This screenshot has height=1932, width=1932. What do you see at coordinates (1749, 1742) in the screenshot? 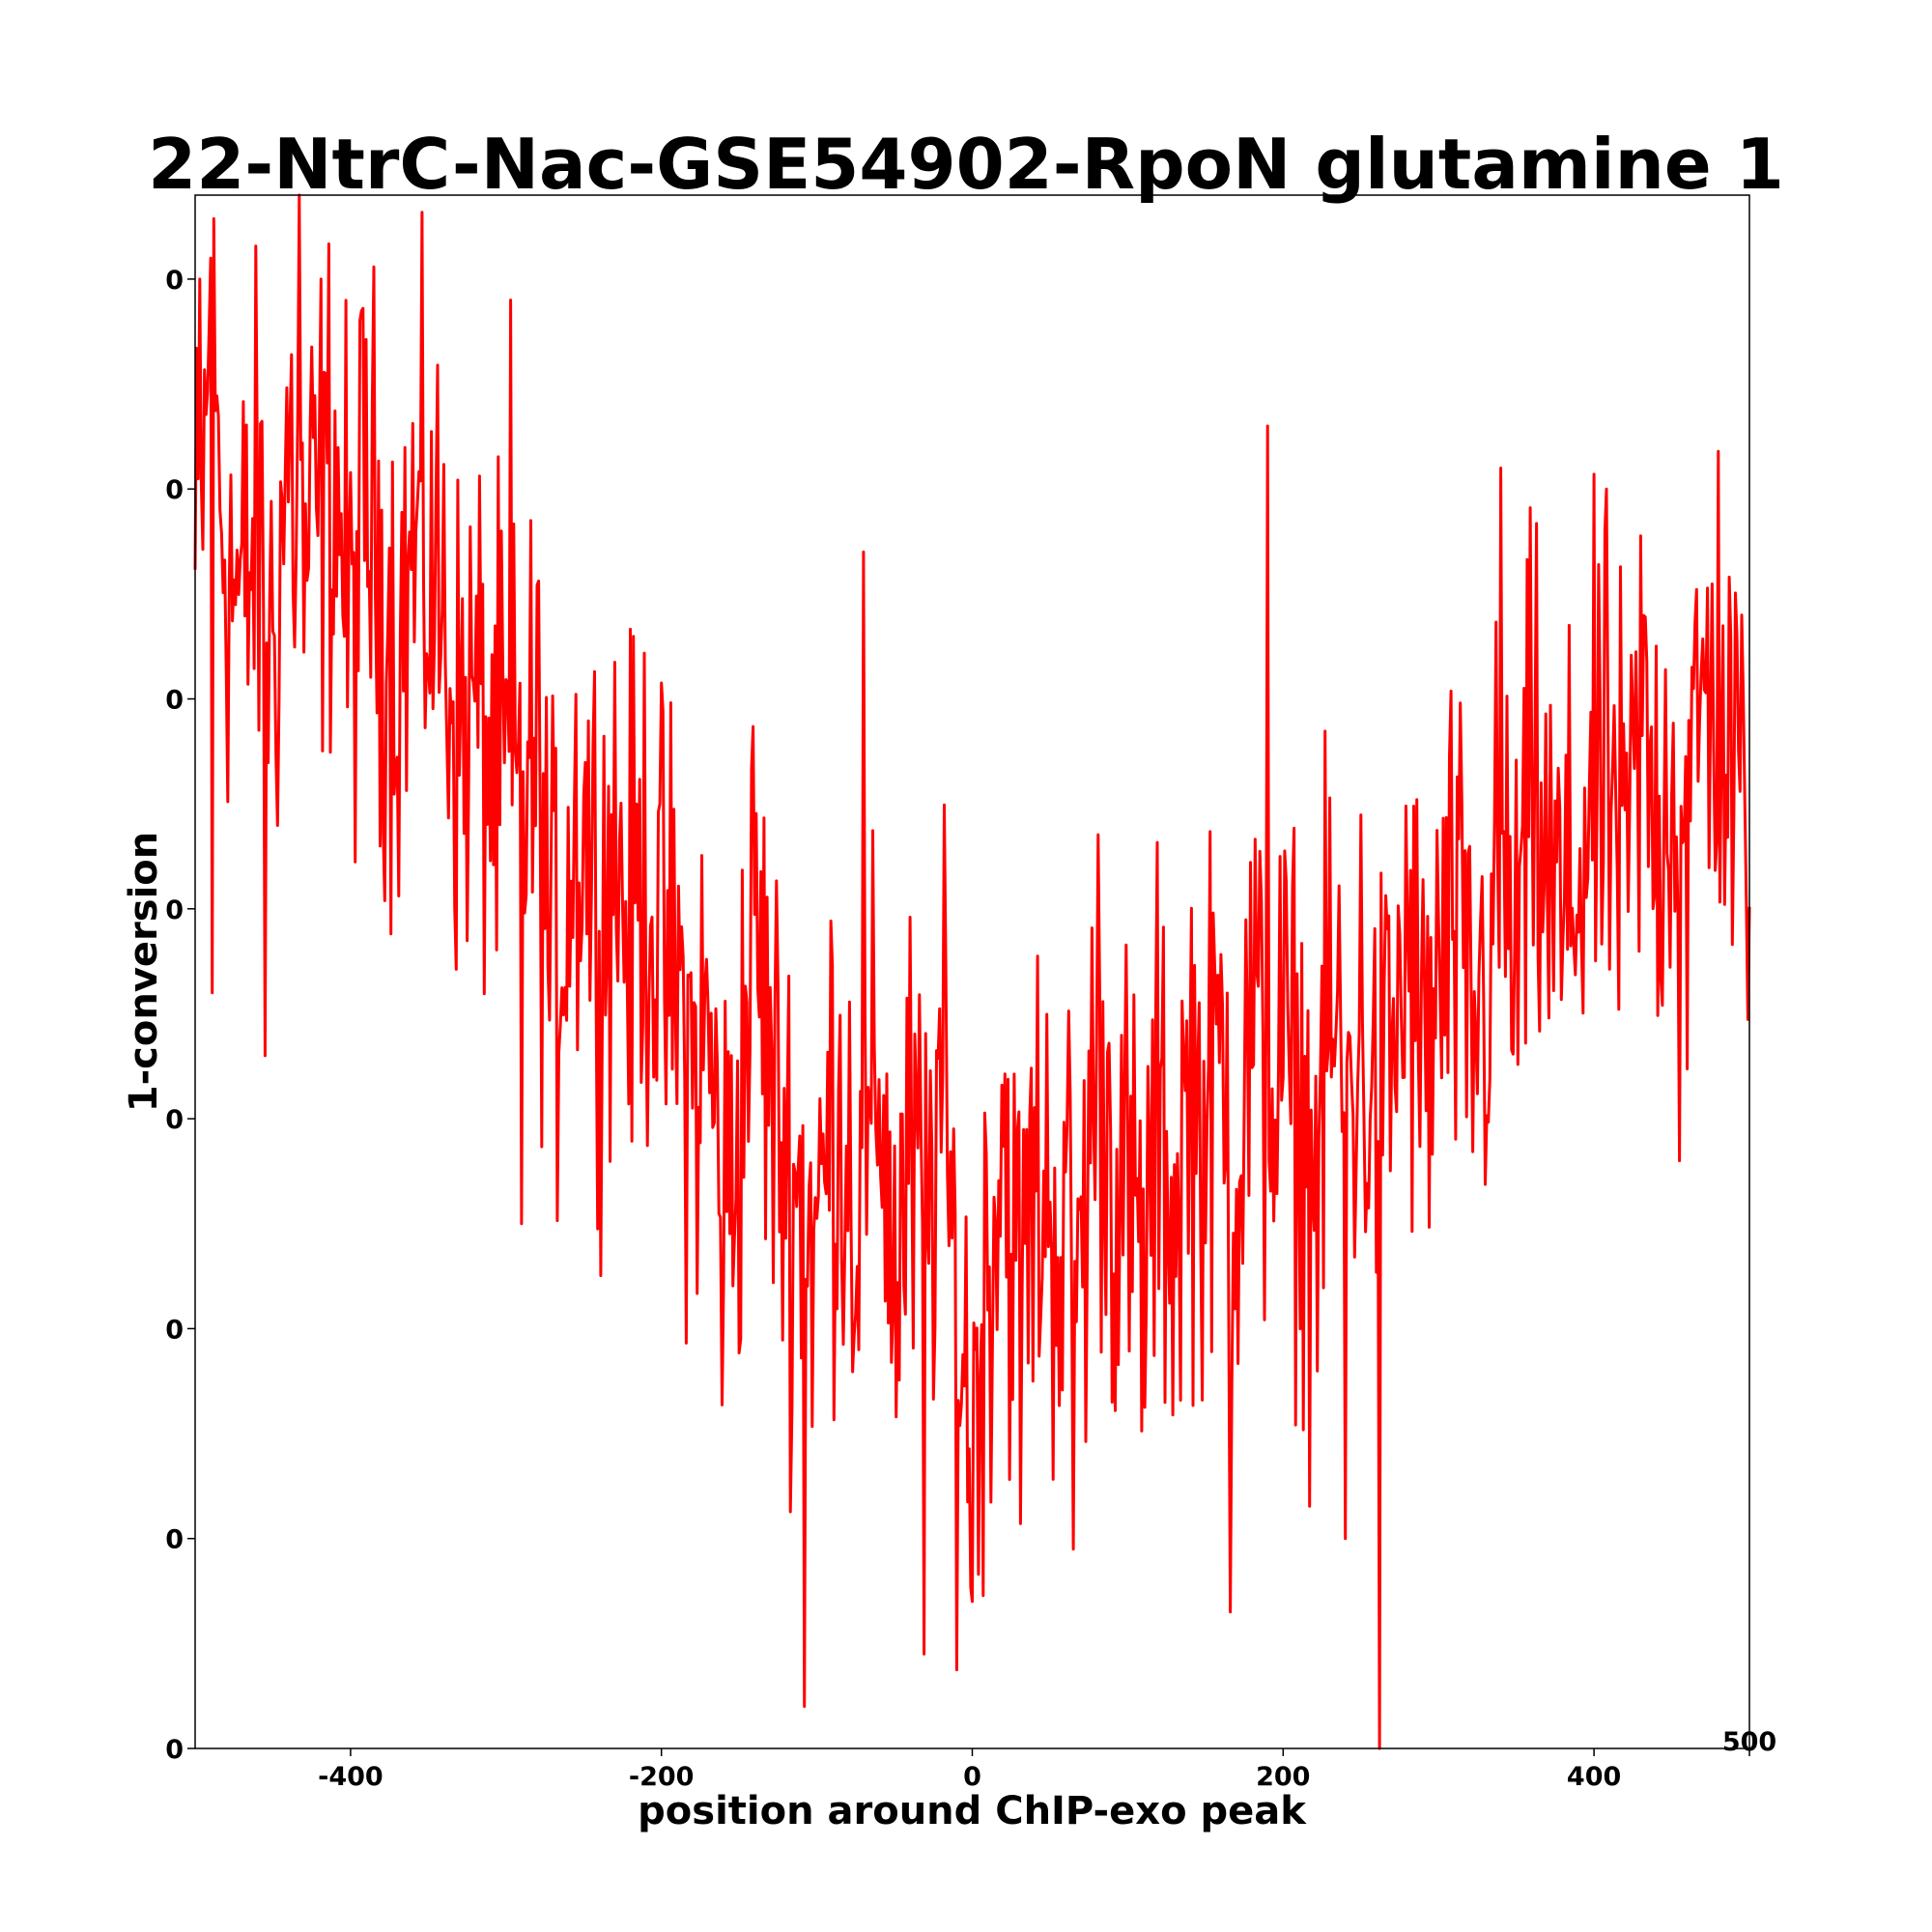
I see `x-tick-label: 500` at bounding box center [1749, 1742].